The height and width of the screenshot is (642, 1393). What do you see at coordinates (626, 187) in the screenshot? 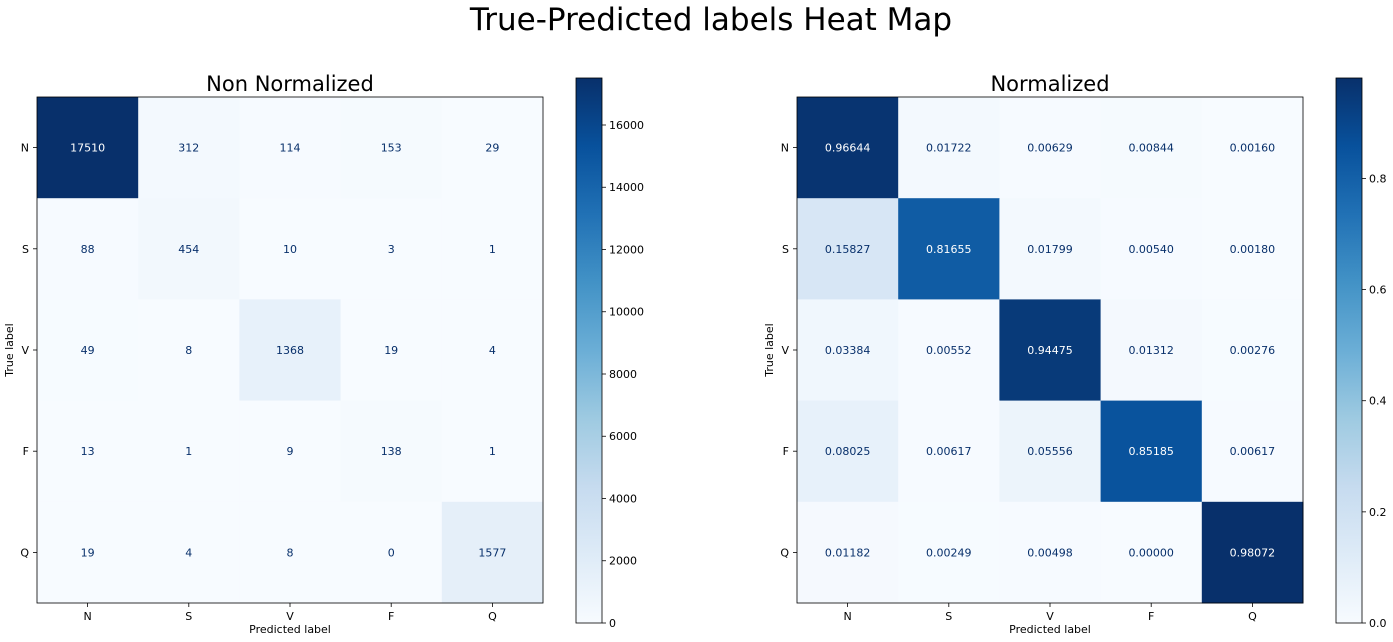
I see `colorbar-tick-label: 14000` at bounding box center [626, 187].